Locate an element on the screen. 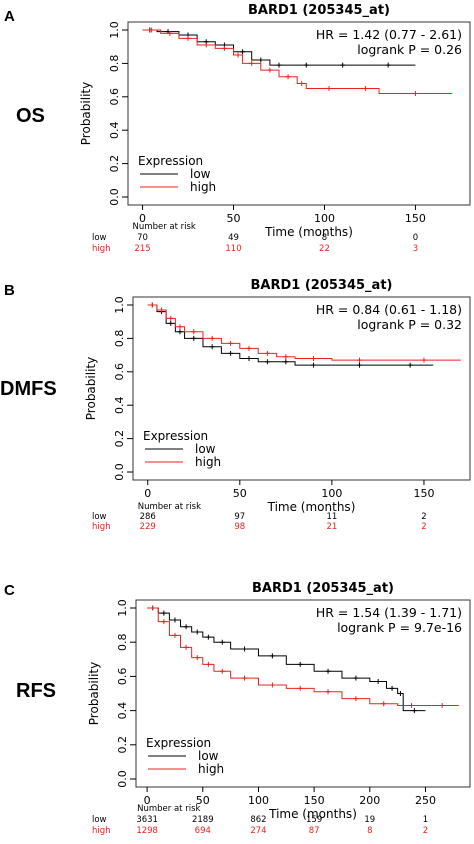  km-curve-high is located at coordinates (304, 332).